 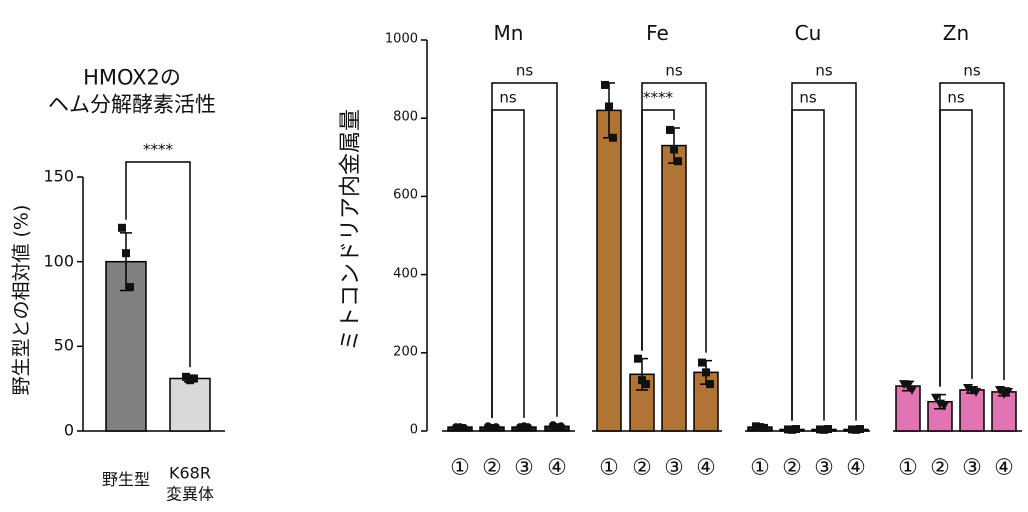 What do you see at coordinates (405, 352) in the screenshot?
I see `y-tick-label: 200` at bounding box center [405, 352].